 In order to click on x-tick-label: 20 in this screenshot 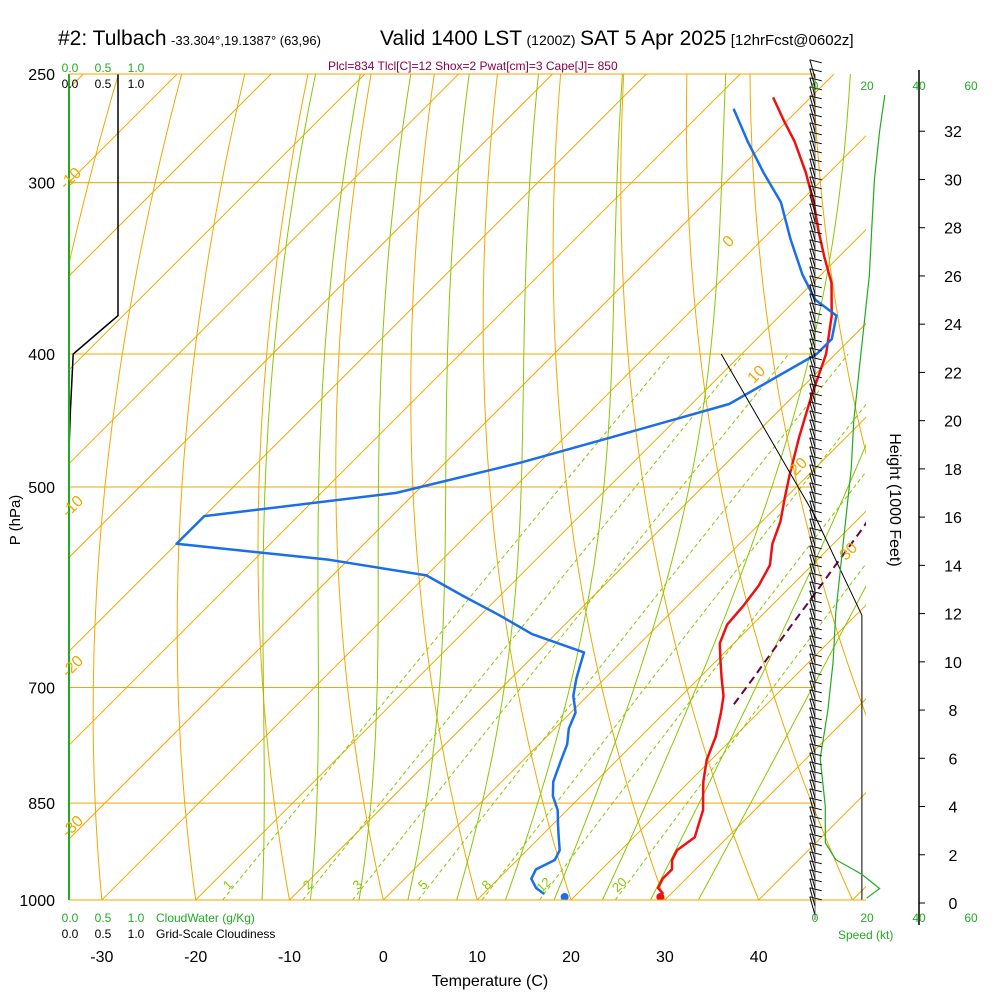, I will do `click(571, 957)`.